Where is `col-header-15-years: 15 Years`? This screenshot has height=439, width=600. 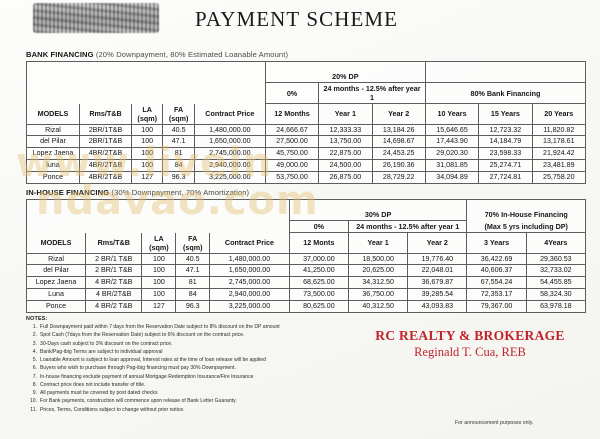 col-header-15-years: 15 Years is located at coordinates (505, 114).